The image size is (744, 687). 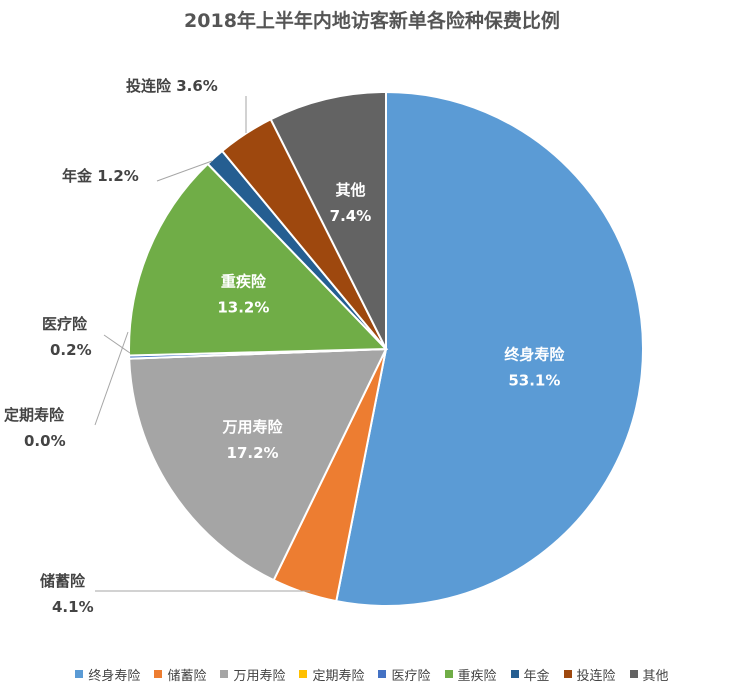 I want to click on legend-item-8: 其他, so click(x=649, y=674).